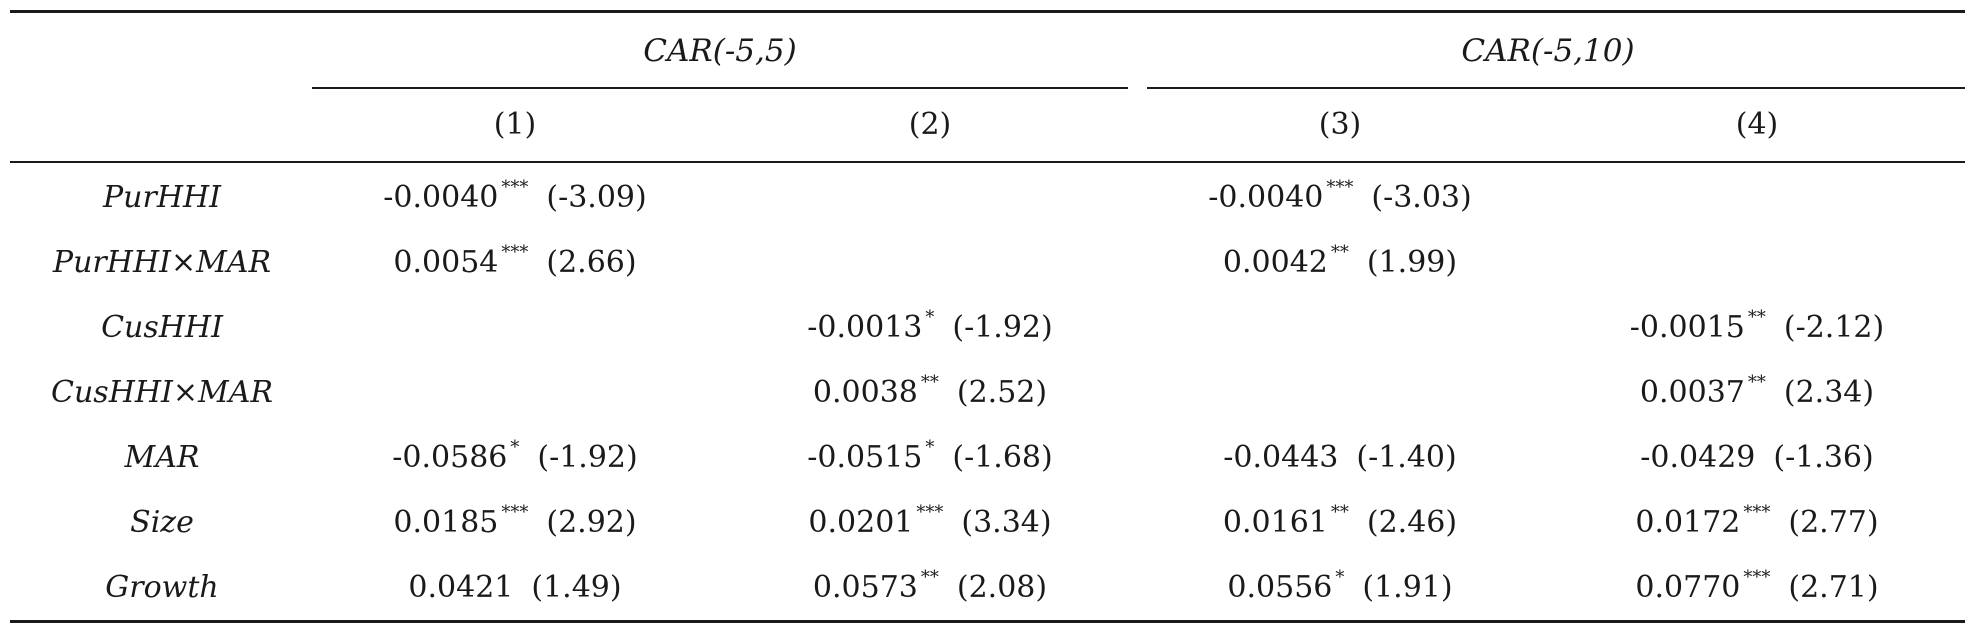 The height and width of the screenshot is (629, 1971). I want to click on coefficient: 0.0172, so click(1688, 522).